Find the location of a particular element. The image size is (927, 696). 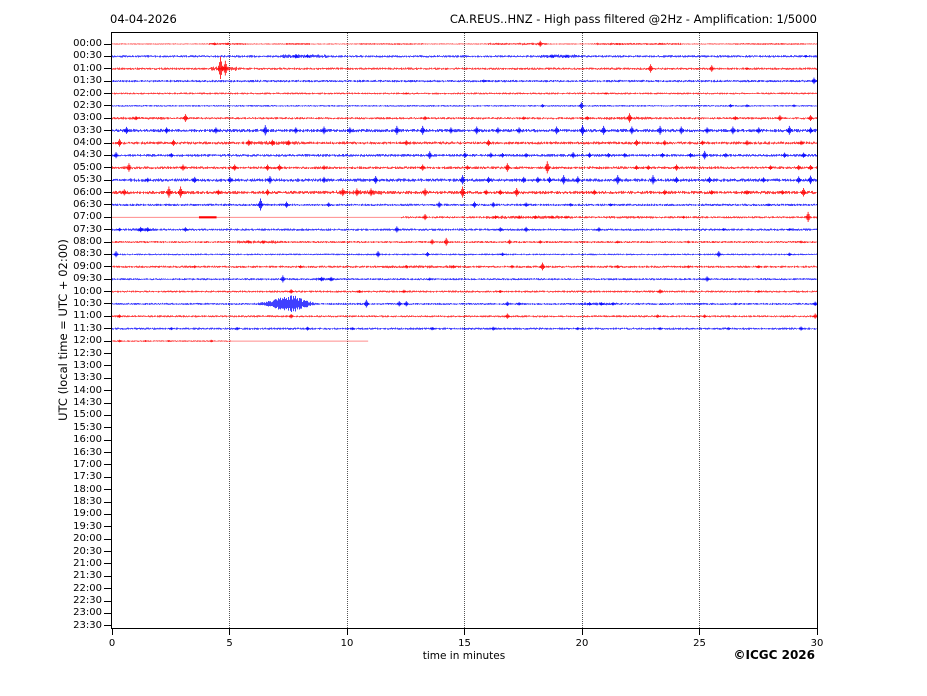

y-tick-label: 10:30 is located at coordinates (87, 303).